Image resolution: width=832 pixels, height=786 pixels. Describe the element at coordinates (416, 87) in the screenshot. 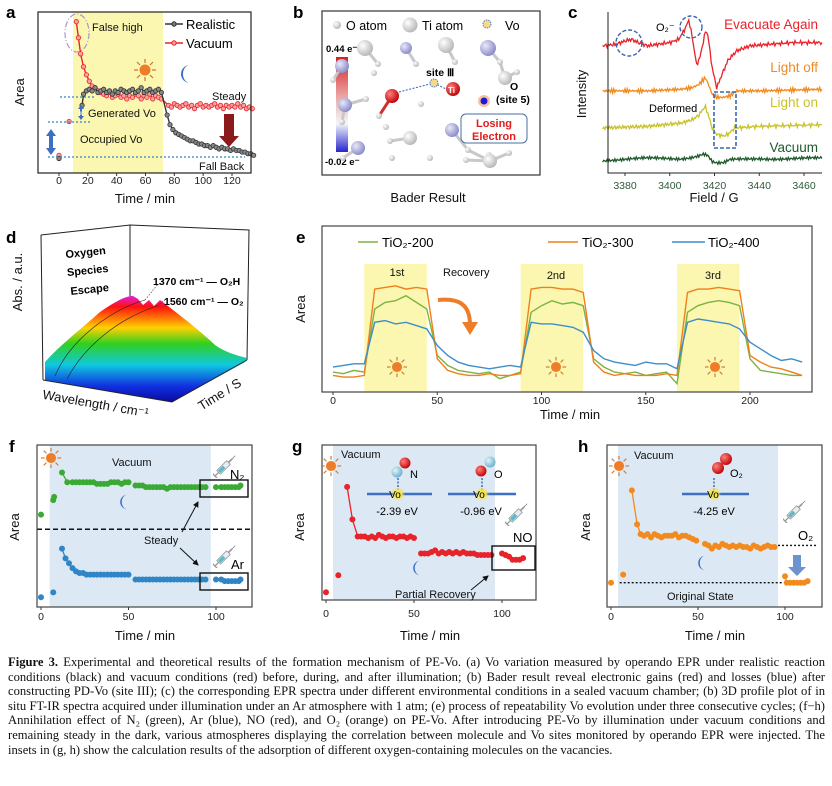

I see `vo-link` at that location.